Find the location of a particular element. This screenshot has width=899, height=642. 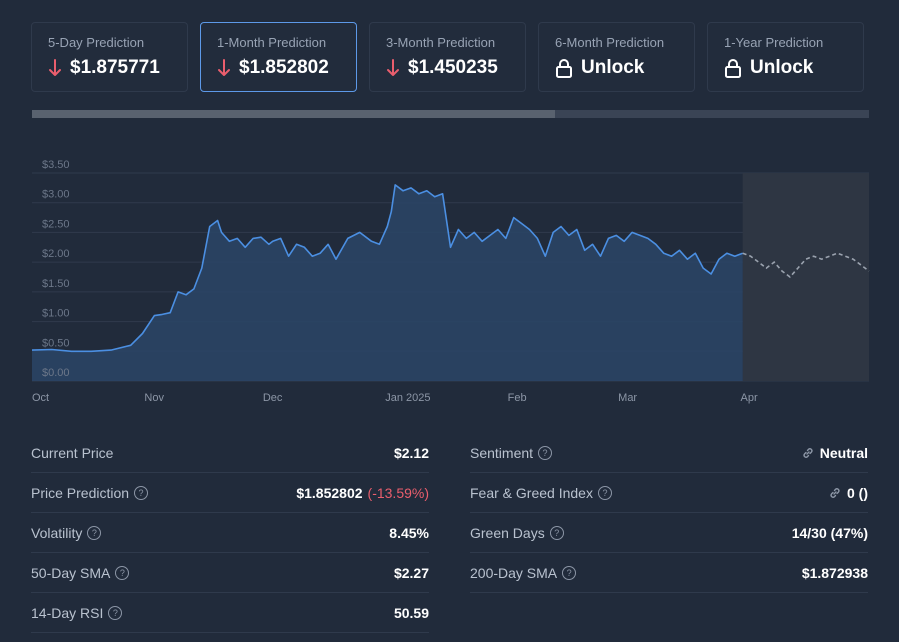

y-tick-label: $0.50 is located at coordinates (56, 343).